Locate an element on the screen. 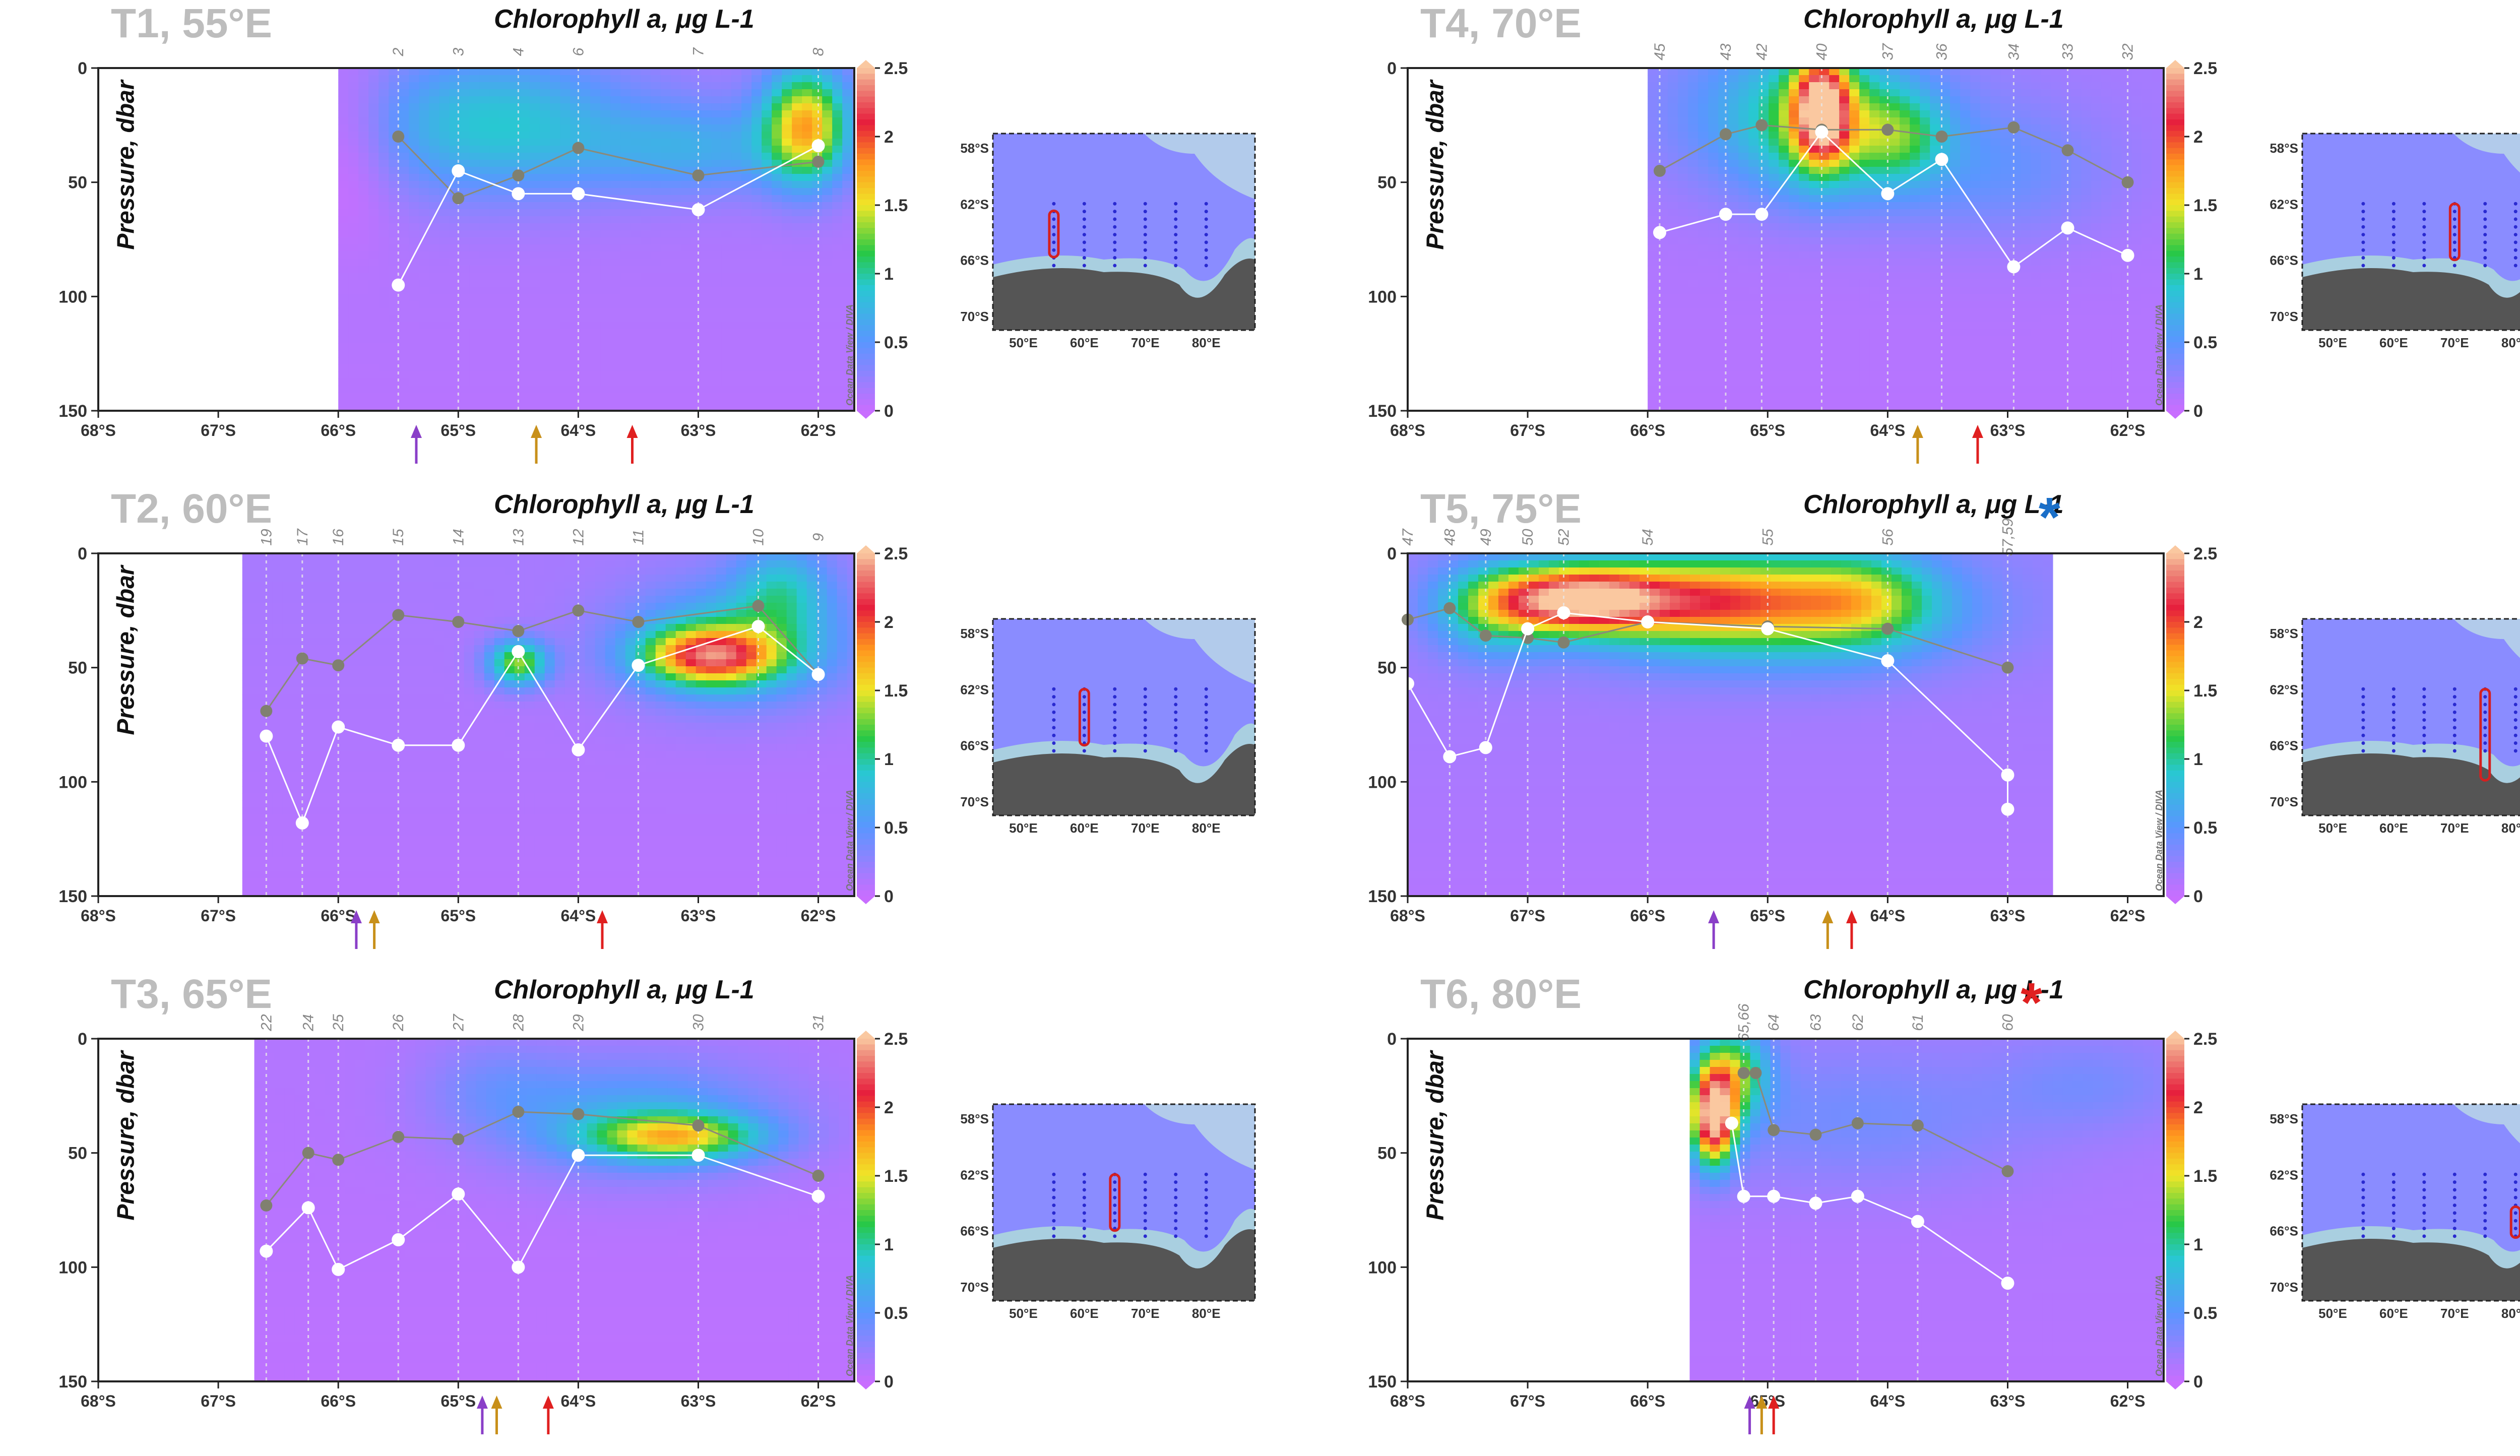 This screenshot has width=2520, height=1456. inset-station-dot is located at coordinates (1084, 212).